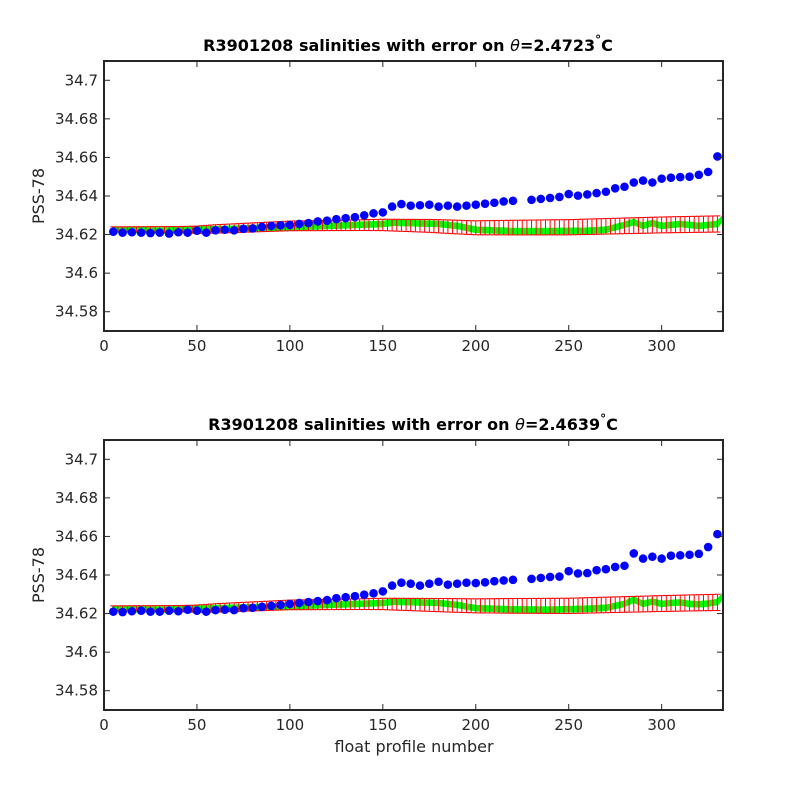 The width and height of the screenshot is (800, 800). Describe the element at coordinates (568, 346) in the screenshot. I see `x-tick-label: 250` at that location.